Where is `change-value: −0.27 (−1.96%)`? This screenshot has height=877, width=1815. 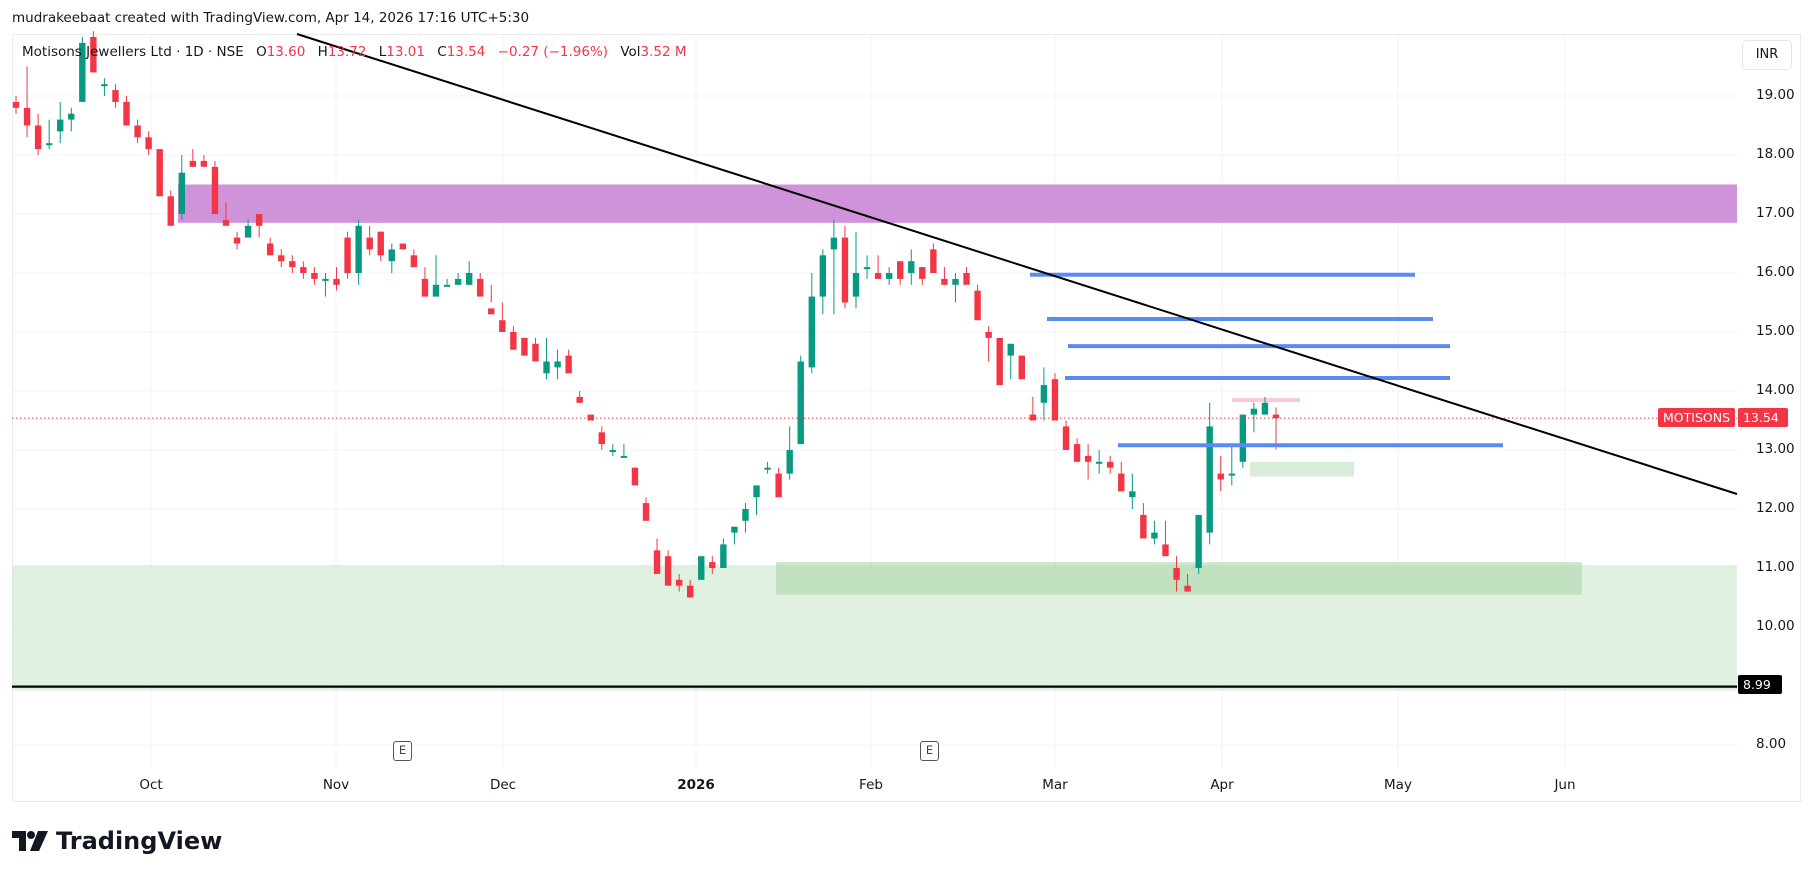 change-value: −0.27 (−1.96%) is located at coordinates (553, 52).